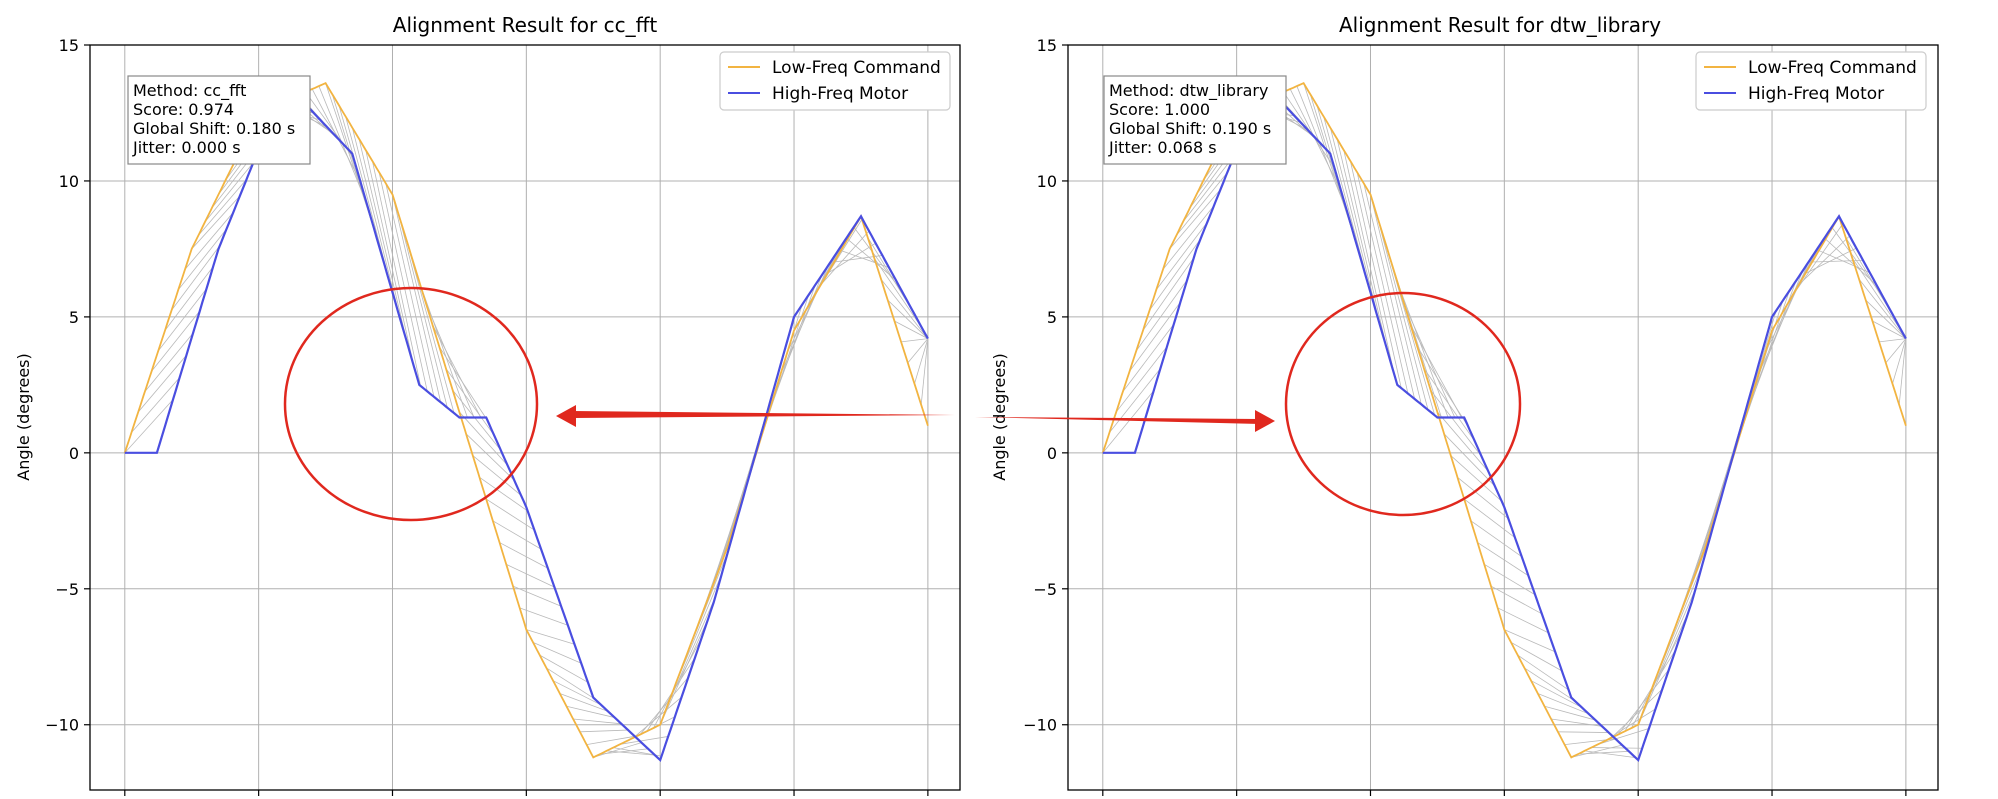 The width and height of the screenshot is (1998, 799). Describe the element at coordinates (1500, 25) in the screenshot. I see `chart-title: Alignment Result for dtw_library` at that location.